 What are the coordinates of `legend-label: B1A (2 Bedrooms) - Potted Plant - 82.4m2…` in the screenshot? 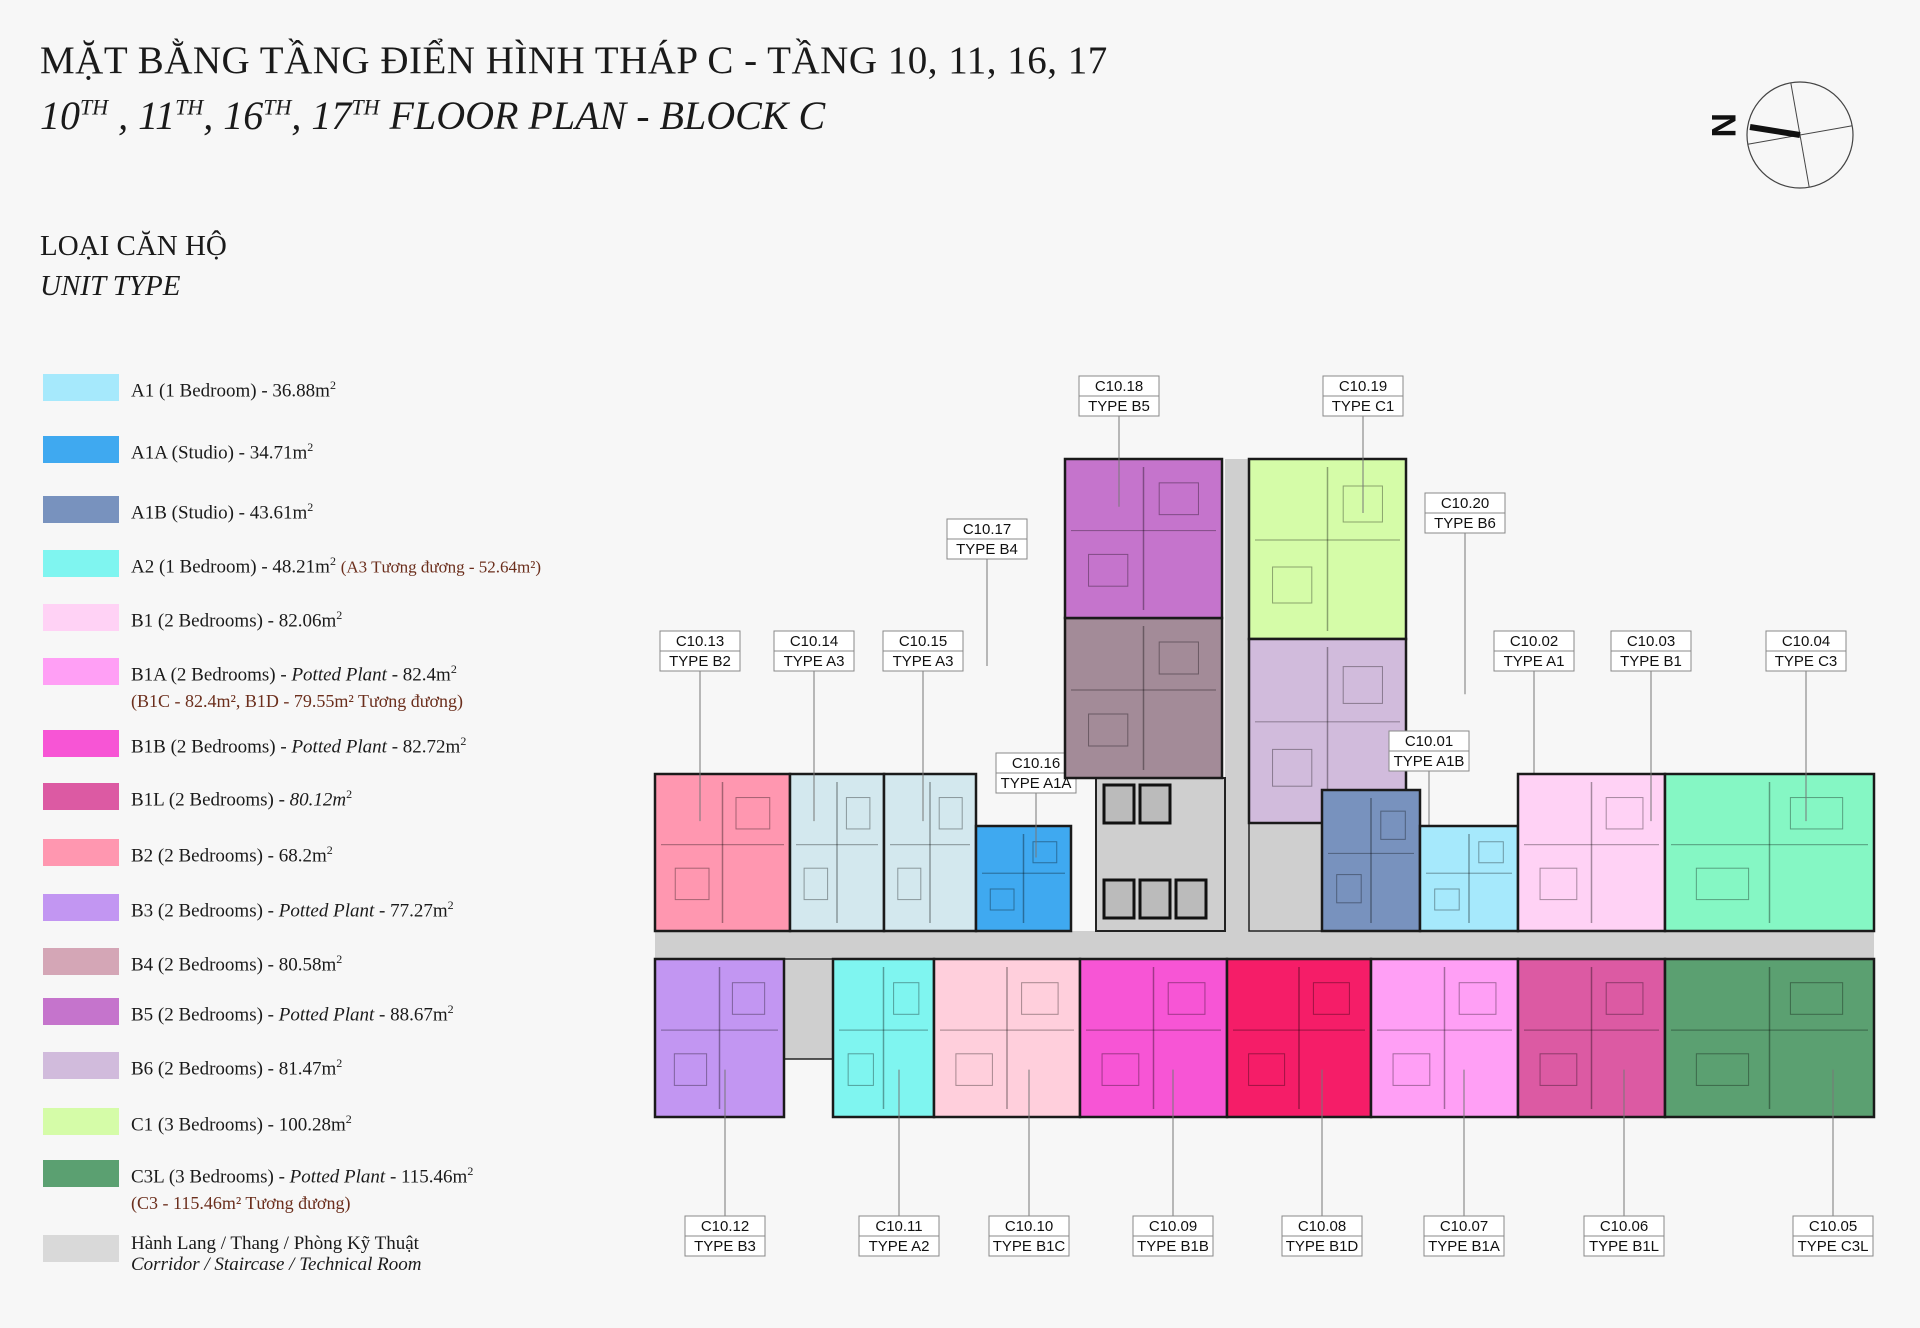 It's located at (297, 685).